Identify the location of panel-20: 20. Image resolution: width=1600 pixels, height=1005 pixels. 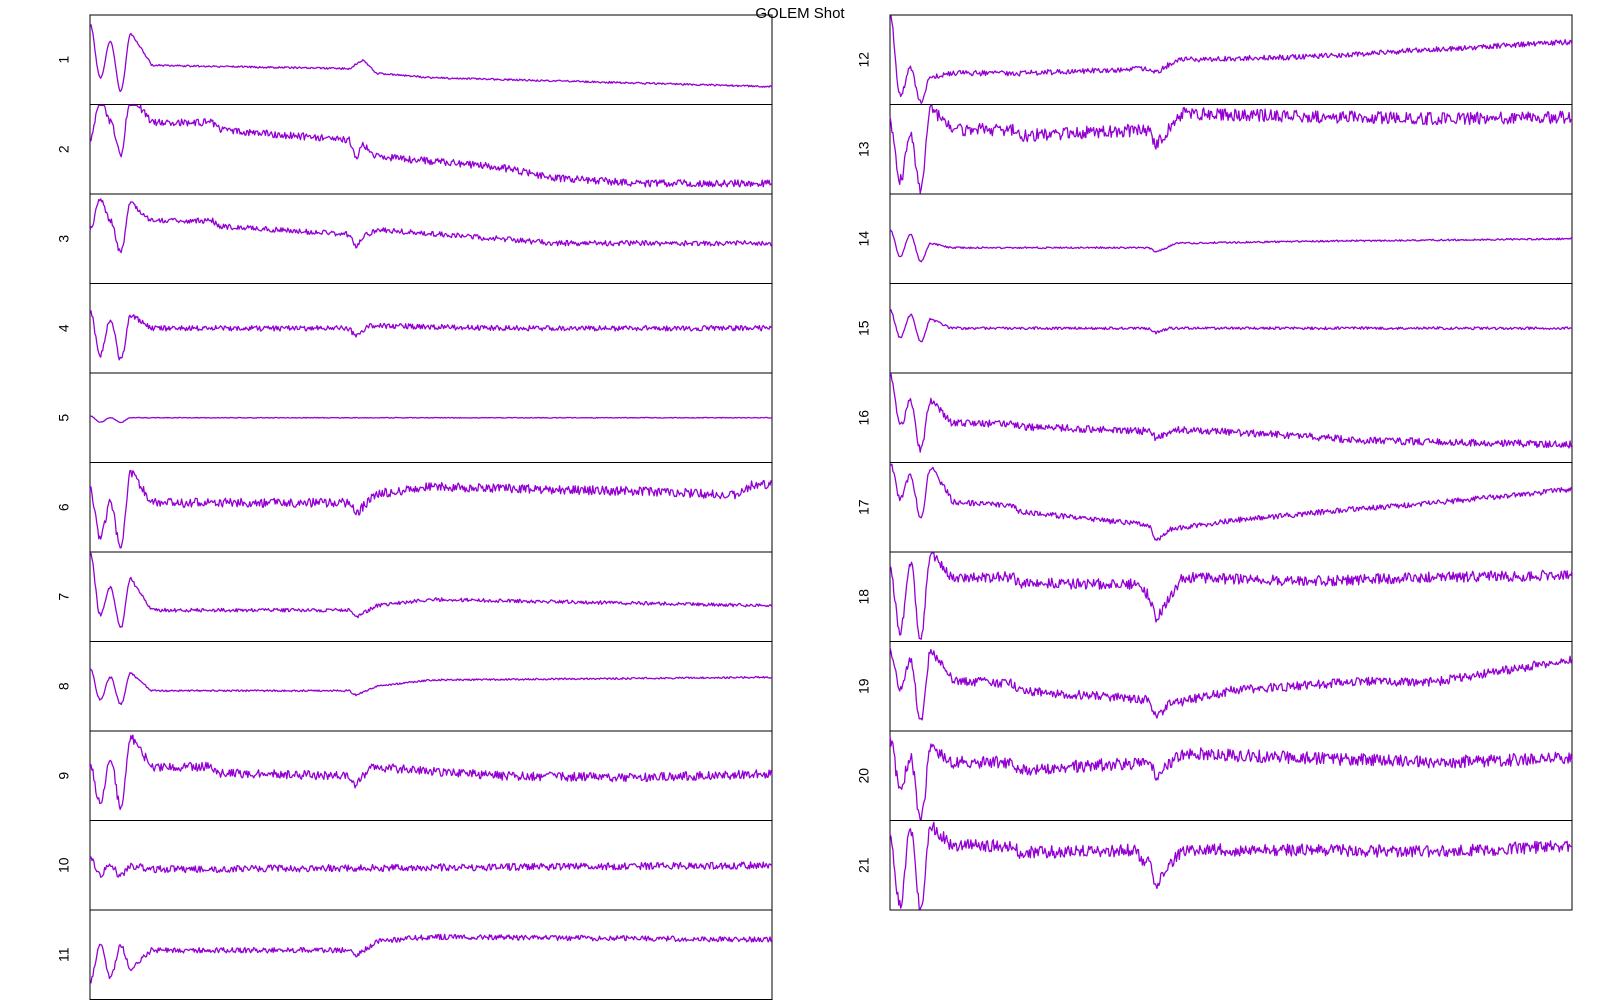
(1214, 775).